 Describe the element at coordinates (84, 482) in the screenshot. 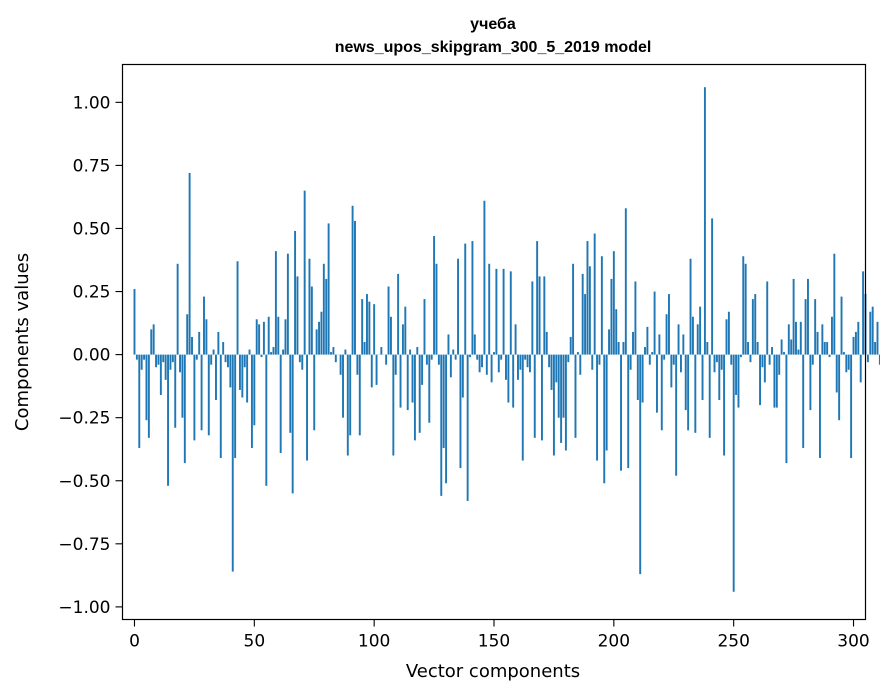

I see `y-tick-label: −0.50` at that location.